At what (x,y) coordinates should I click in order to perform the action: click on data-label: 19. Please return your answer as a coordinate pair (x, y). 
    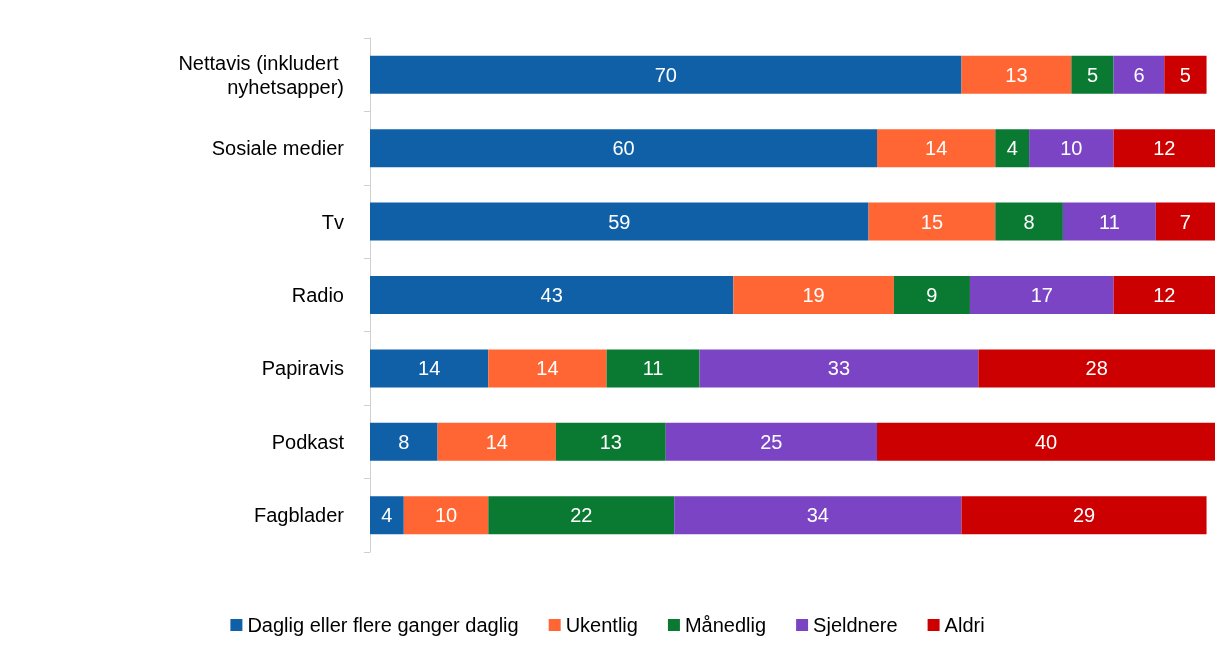
    Looking at the image, I should click on (813, 295).